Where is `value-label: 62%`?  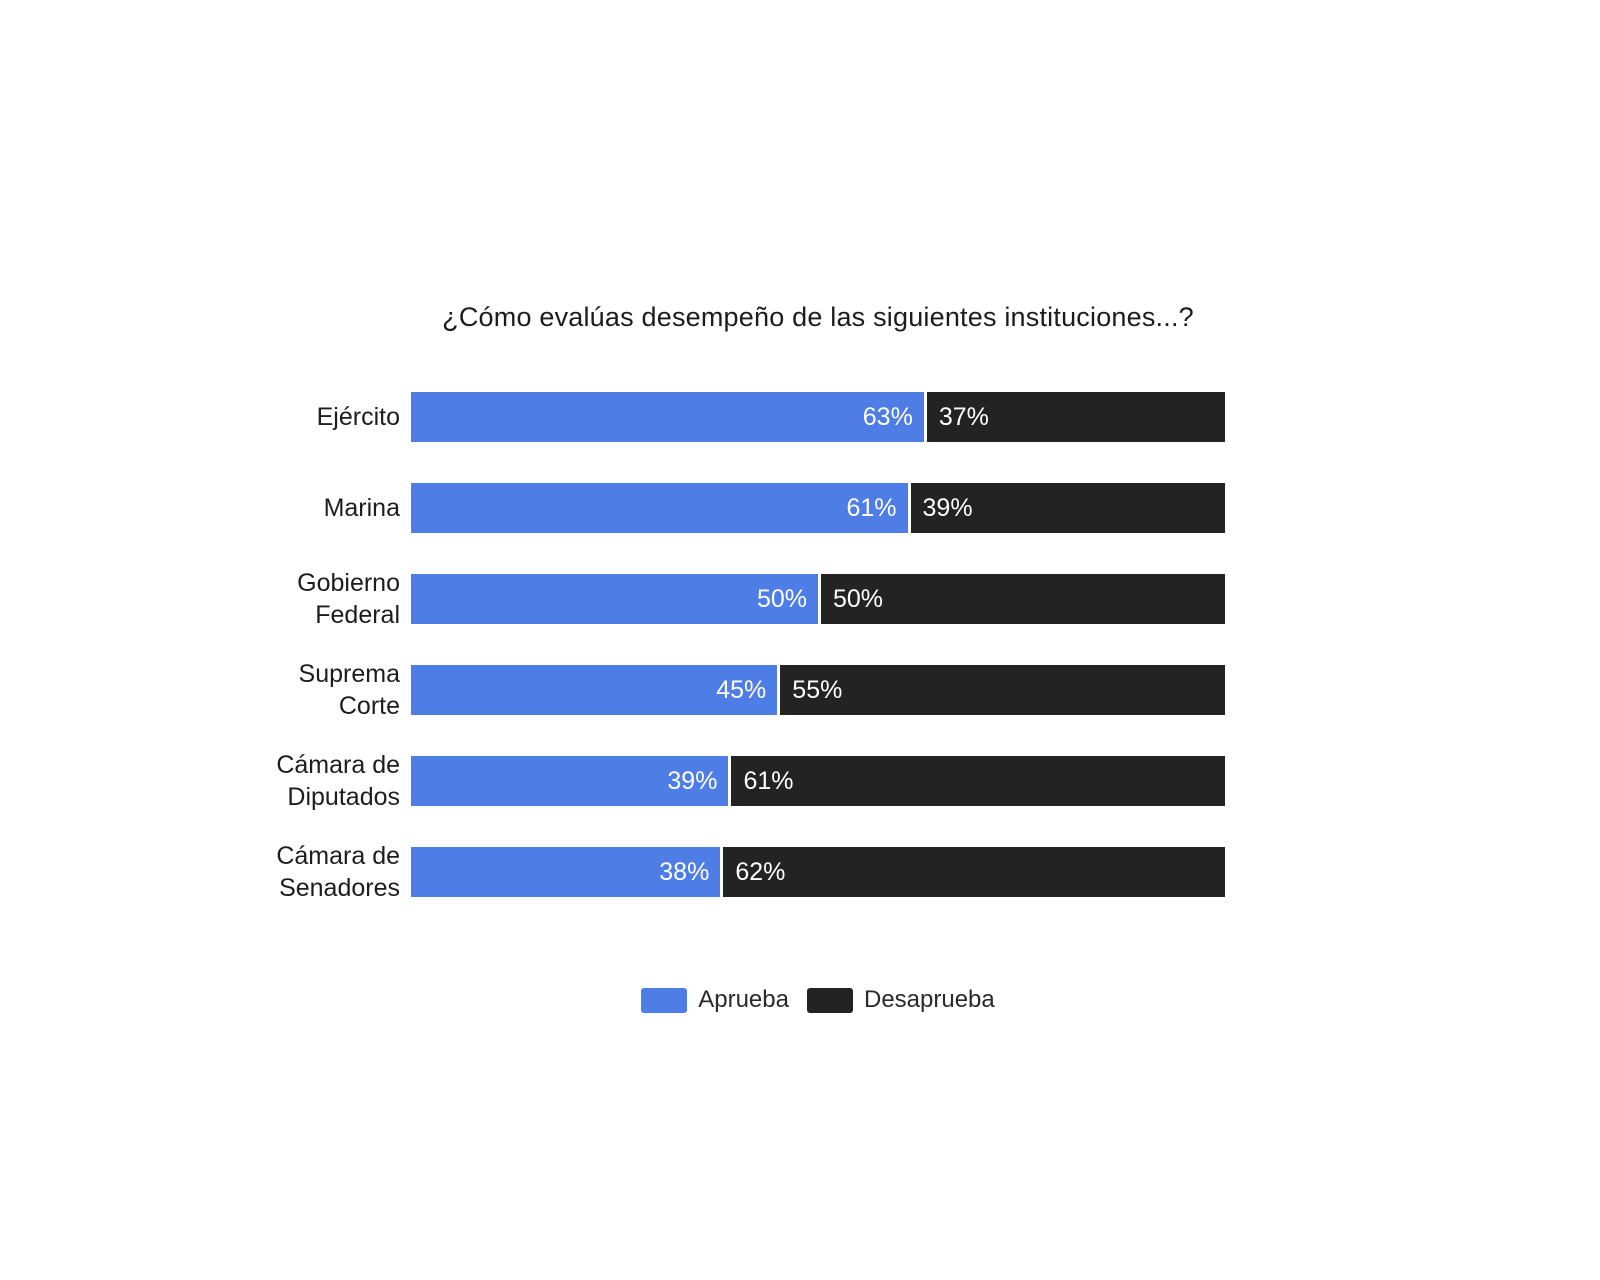 value-label: 62% is located at coordinates (760, 871).